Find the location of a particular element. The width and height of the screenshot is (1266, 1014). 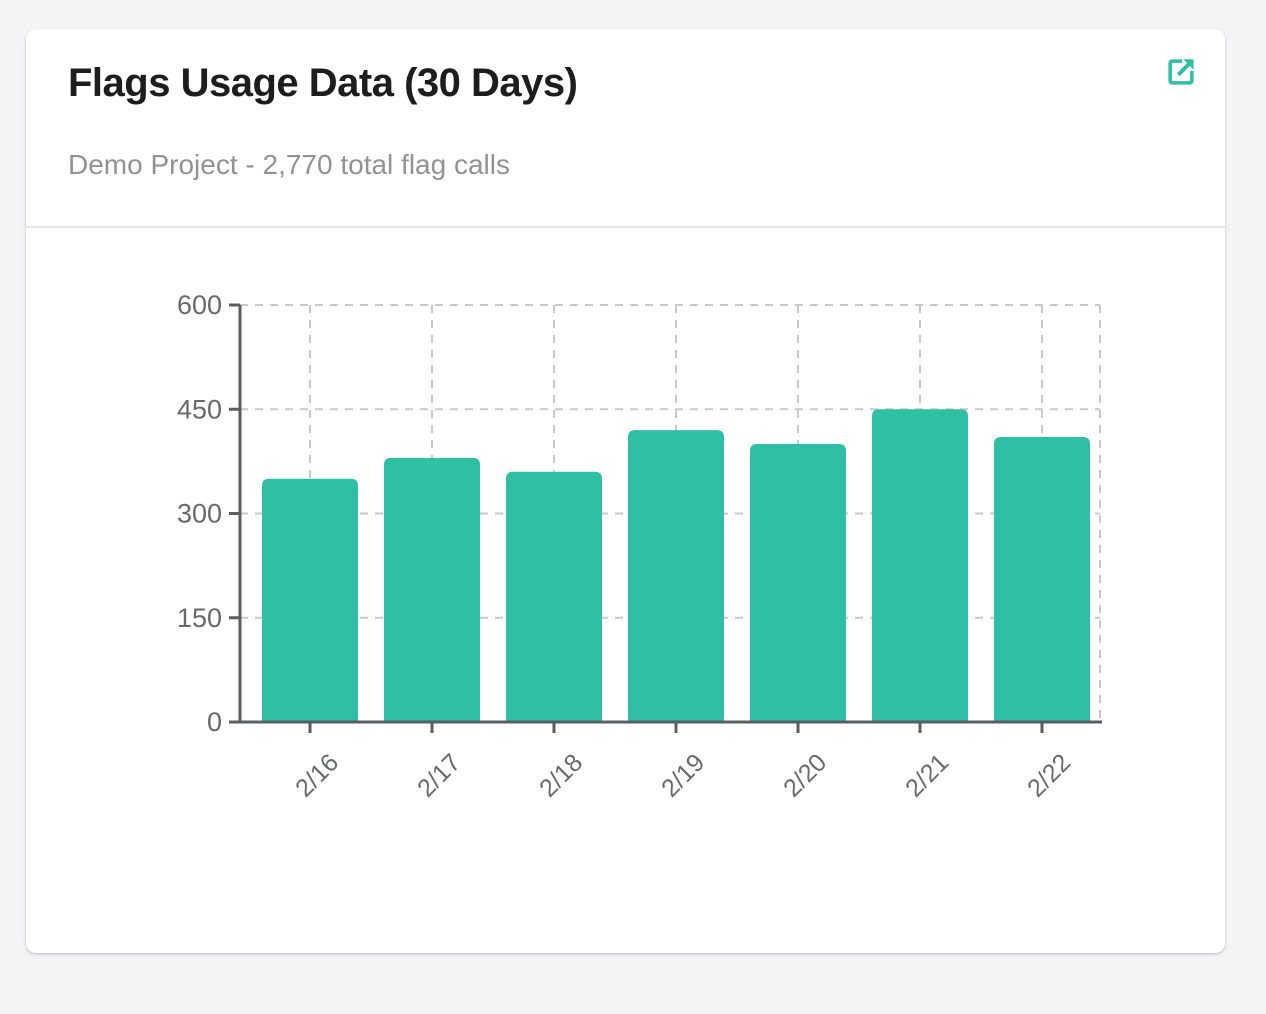

bar-2/17 is located at coordinates (432, 589).